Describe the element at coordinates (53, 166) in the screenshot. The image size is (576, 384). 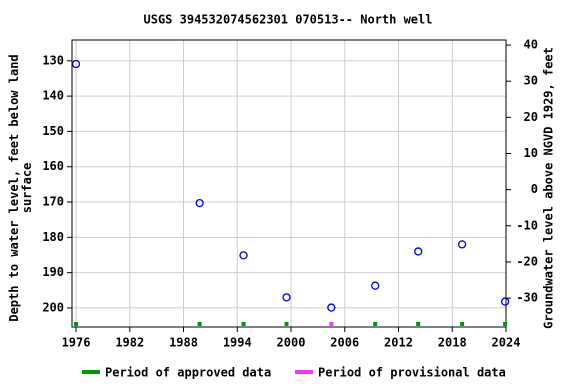
I see `y-tick-label: 160` at that location.